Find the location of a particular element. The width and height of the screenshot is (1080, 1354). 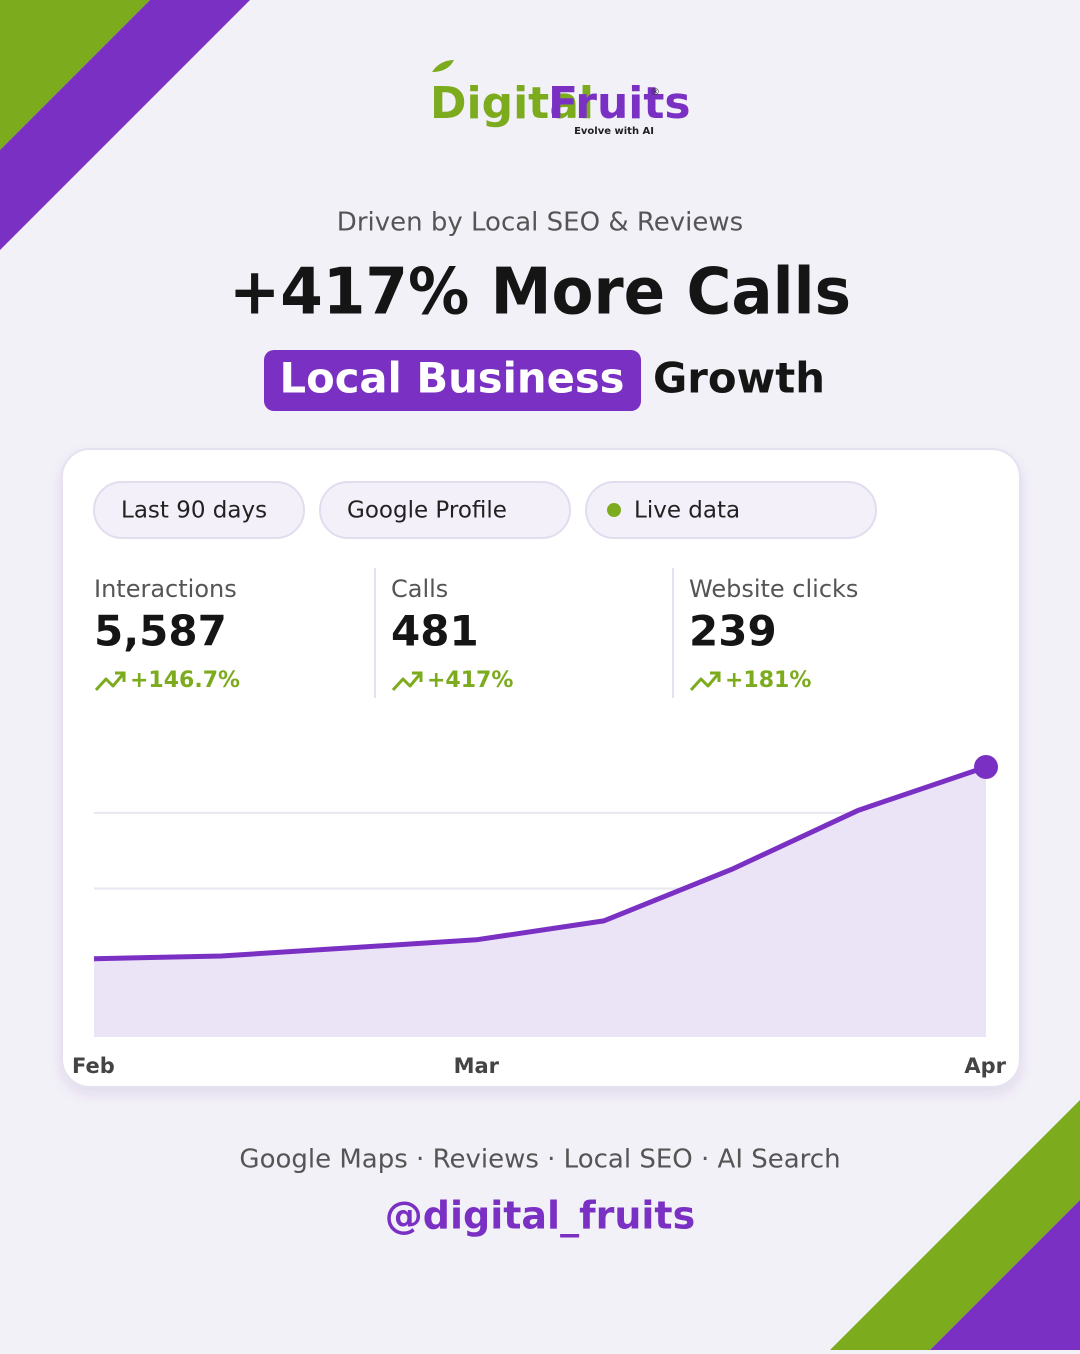

logo-mark: ® is located at coordinates (655, 92).